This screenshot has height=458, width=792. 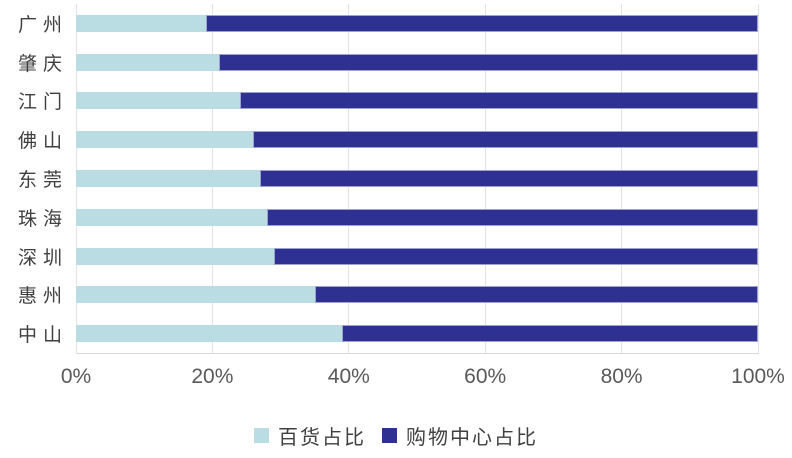 I want to click on category-label-中山: 中山, so click(x=42, y=336).